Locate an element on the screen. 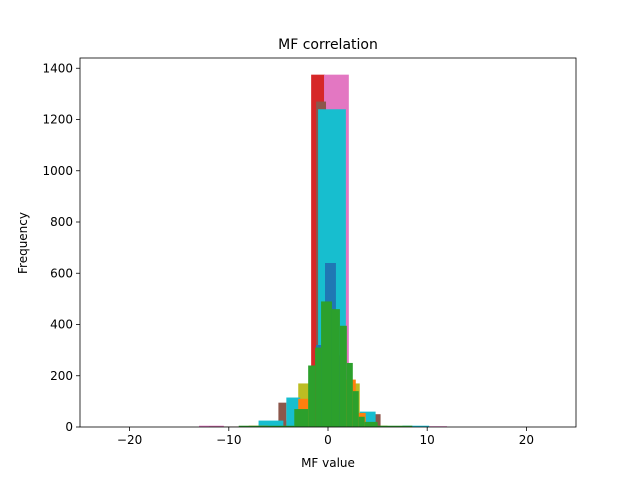 This screenshot has height=480, width=640. x-axis: −20 −10 0 10 20 is located at coordinates (325, 437).